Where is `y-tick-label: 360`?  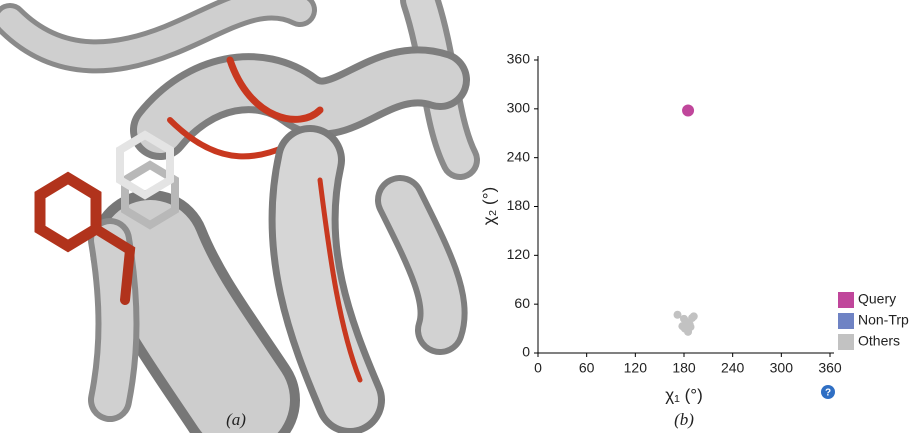
y-tick-label: 360 is located at coordinates (519, 59).